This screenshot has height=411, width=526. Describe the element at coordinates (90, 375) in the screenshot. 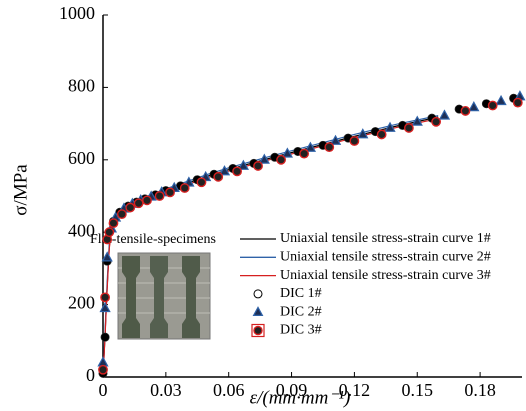

I see `y-tick-label: 0` at that location.